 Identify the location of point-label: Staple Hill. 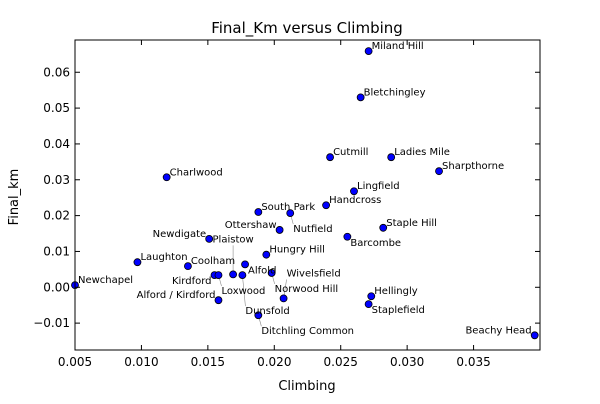
(411, 223).